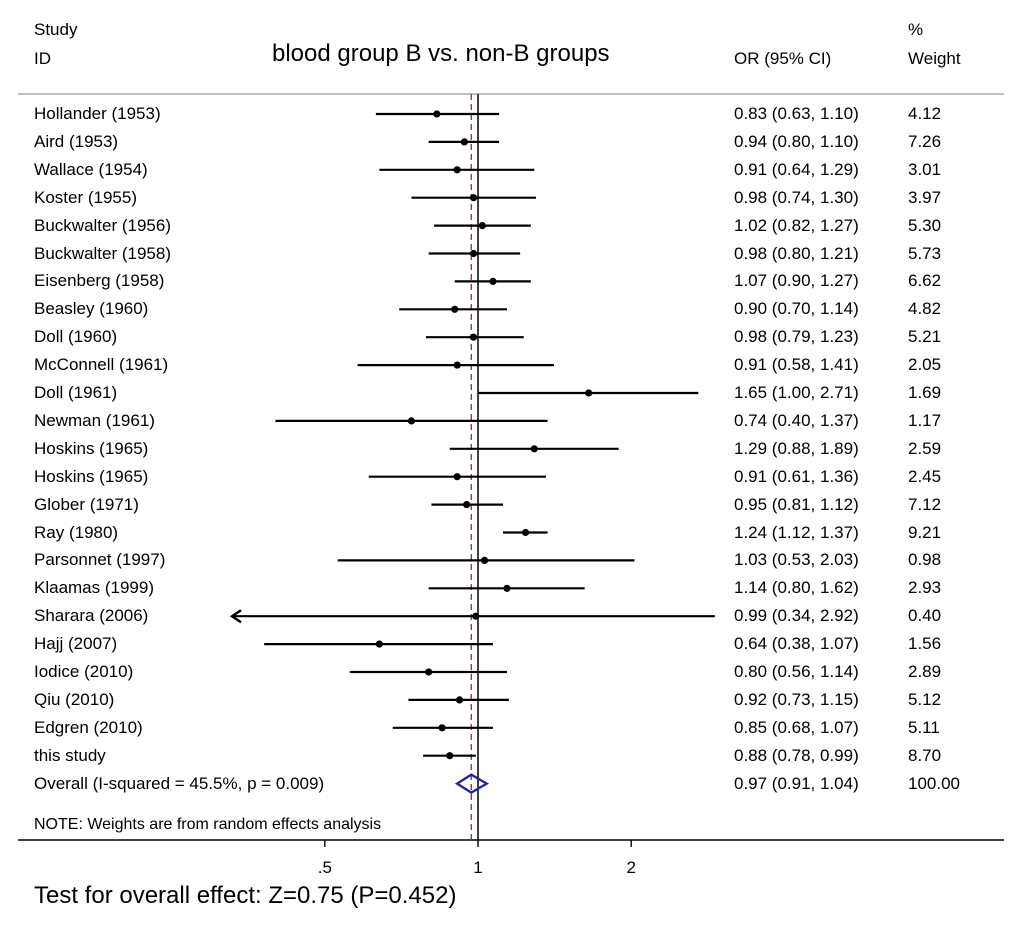 Image resolution: width=1024 pixels, height=928 pixels. Describe the element at coordinates (934, 783) in the screenshot. I see `overall-weight: 100.00` at that location.